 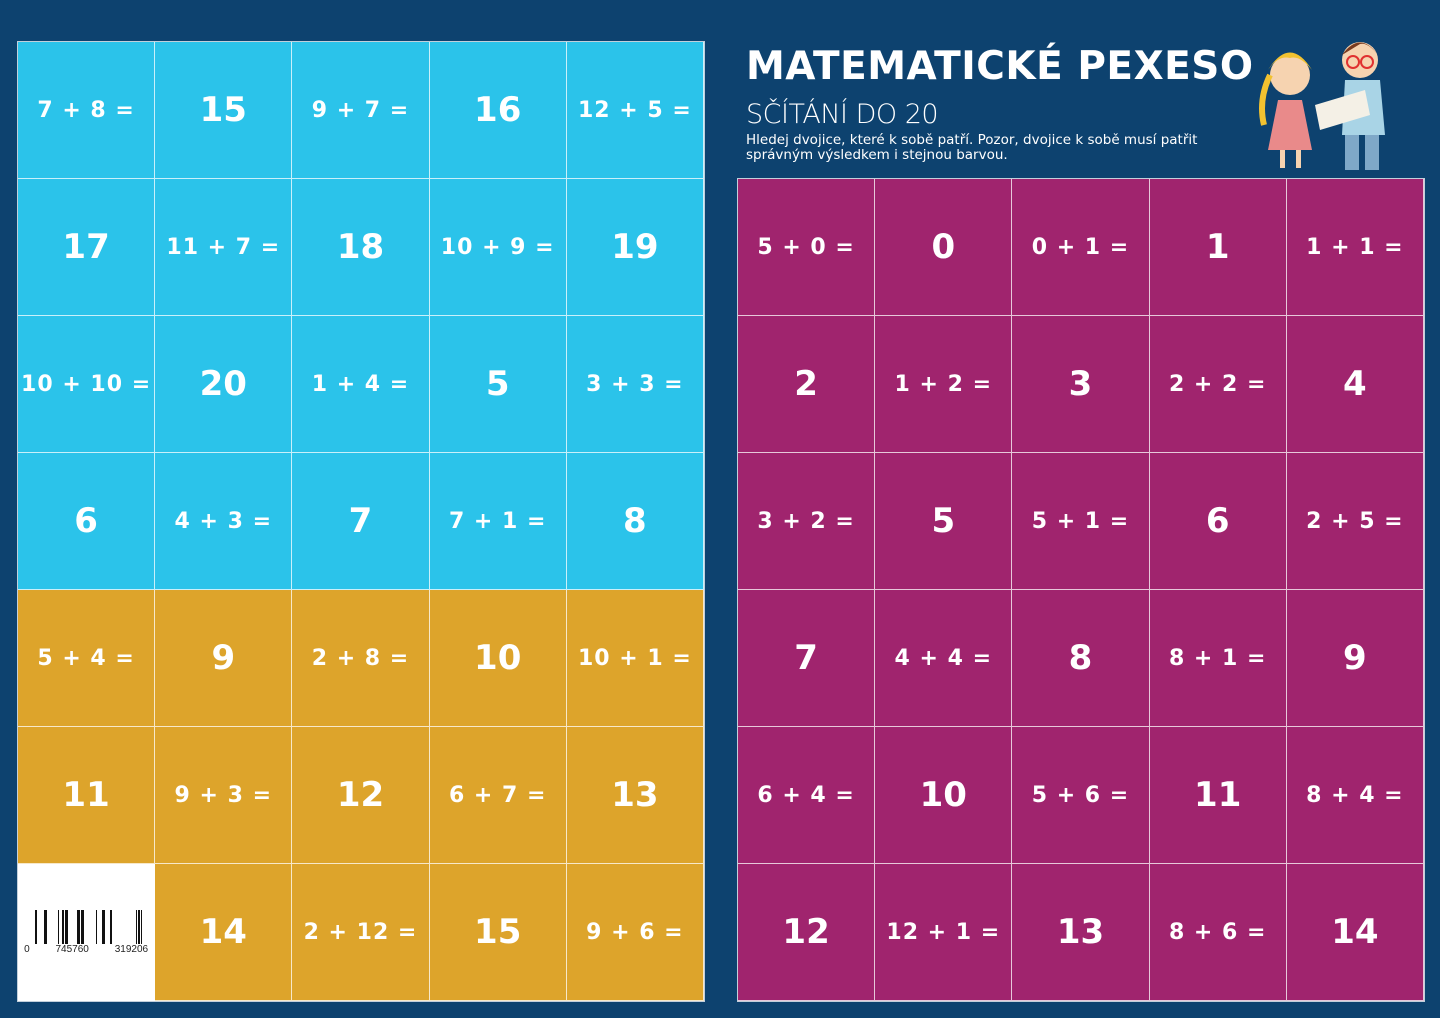 I want to click on card-equation: 4 + 3 =, so click(x=224, y=521).